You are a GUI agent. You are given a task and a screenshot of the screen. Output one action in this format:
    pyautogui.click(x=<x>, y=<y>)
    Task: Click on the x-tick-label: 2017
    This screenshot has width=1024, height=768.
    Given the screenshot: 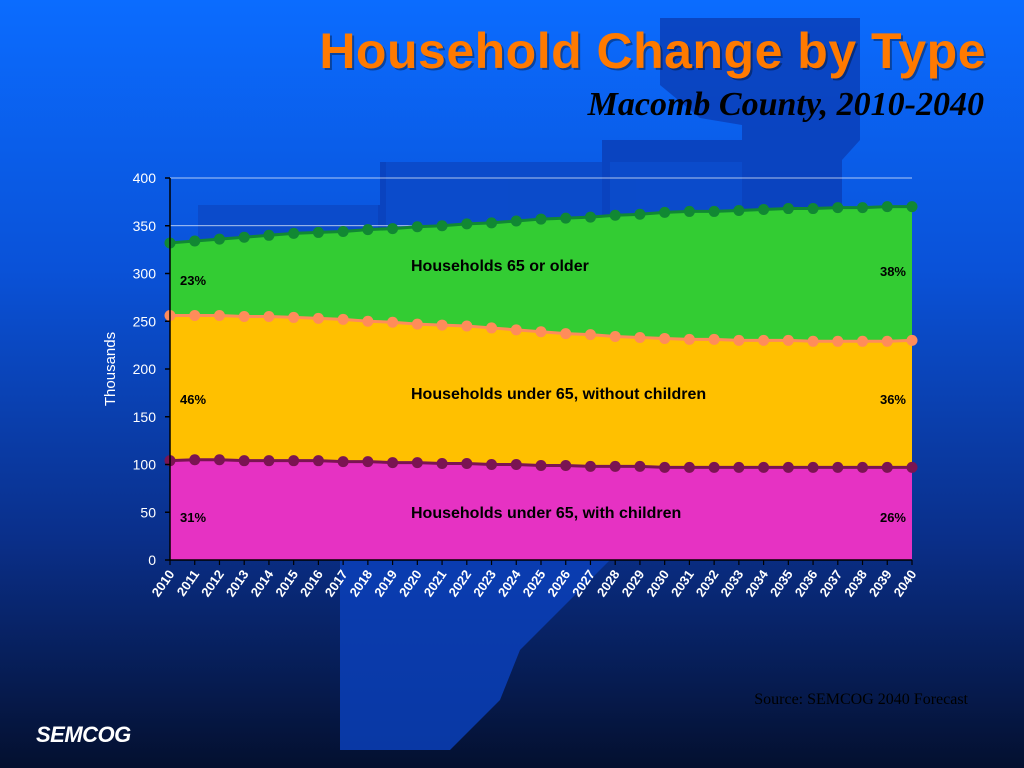 What is the action you would take?
    pyautogui.click(x=336, y=583)
    